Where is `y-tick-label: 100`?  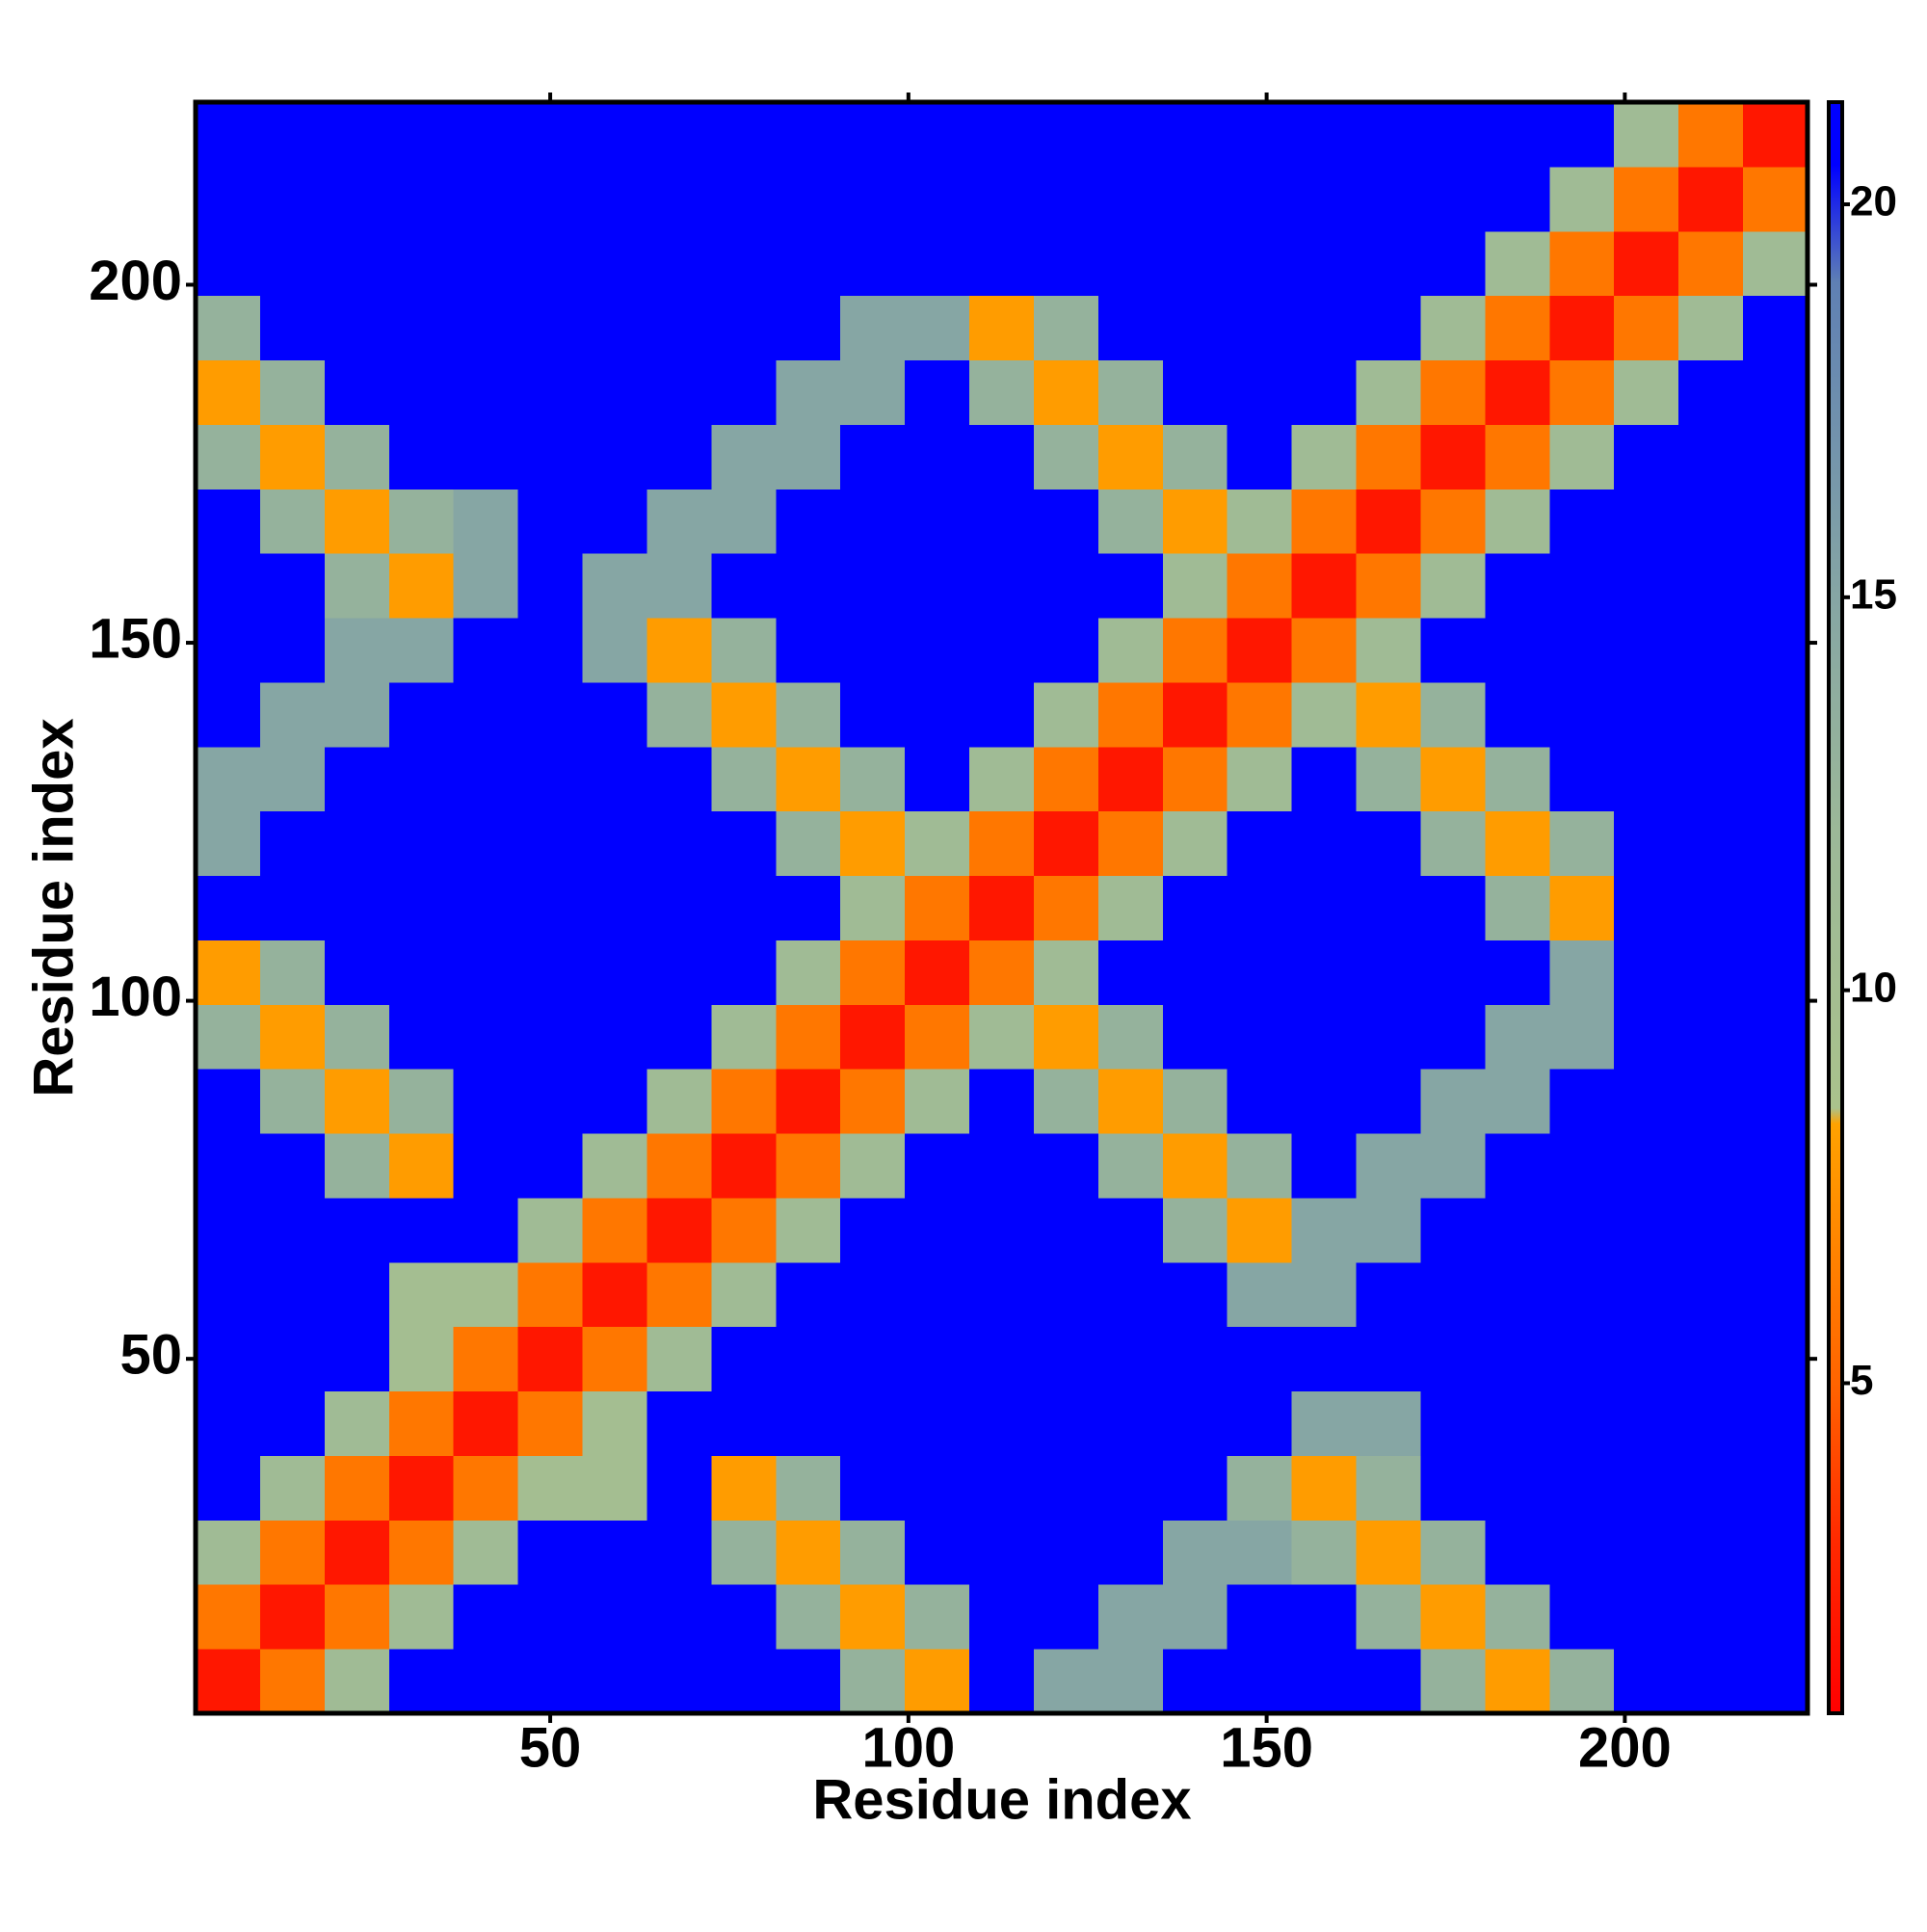 y-tick-label: 100 is located at coordinates (136, 997).